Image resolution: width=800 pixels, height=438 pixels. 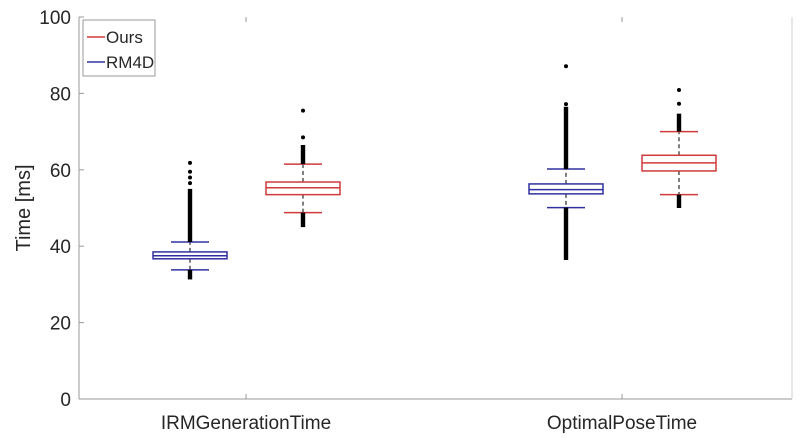 I want to click on legend-label-ours: Ours, so click(x=124, y=37).